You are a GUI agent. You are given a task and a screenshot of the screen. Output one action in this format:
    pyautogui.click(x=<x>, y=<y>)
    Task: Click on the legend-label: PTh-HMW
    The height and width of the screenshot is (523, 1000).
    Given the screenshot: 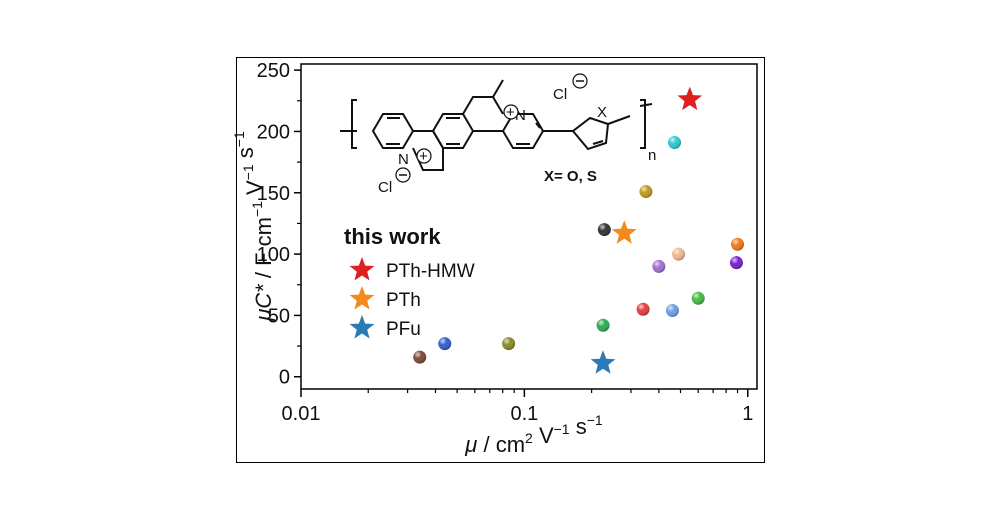 What is the action you would take?
    pyautogui.click(x=430, y=271)
    